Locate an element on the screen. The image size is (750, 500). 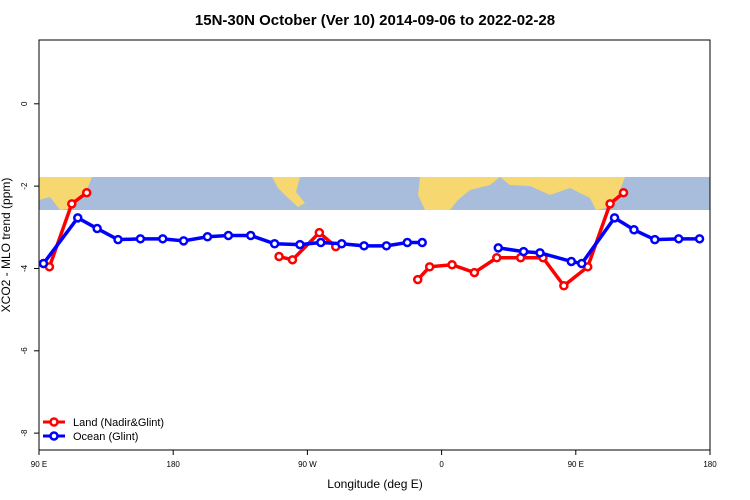
legend-label: Ocean (Glint) is located at coordinates (105, 437).